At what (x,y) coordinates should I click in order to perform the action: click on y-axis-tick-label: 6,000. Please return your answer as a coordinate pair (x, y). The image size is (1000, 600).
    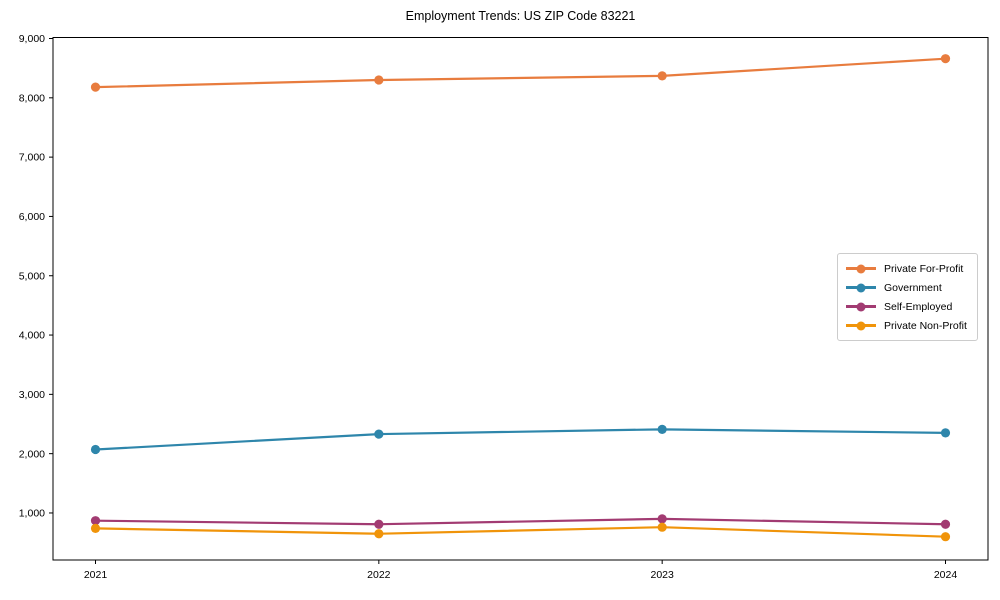
    Looking at the image, I should click on (32, 217).